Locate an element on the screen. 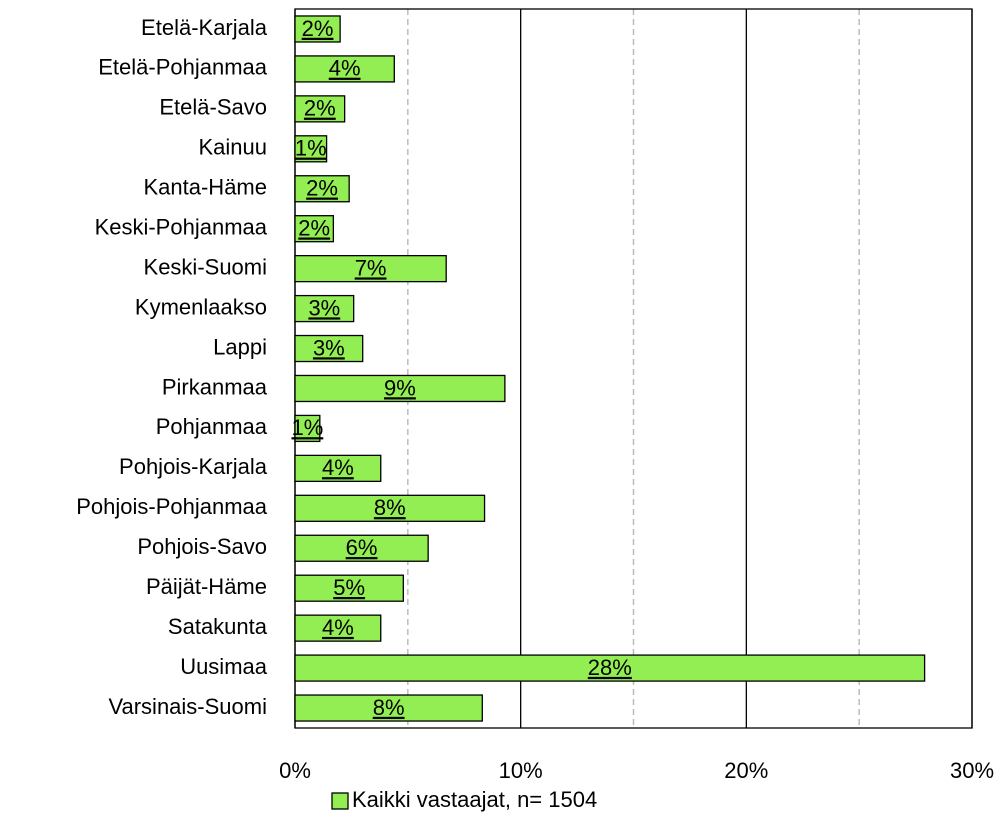 This screenshot has width=1004, height=814. data-label: 6% is located at coordinates (362, 547).